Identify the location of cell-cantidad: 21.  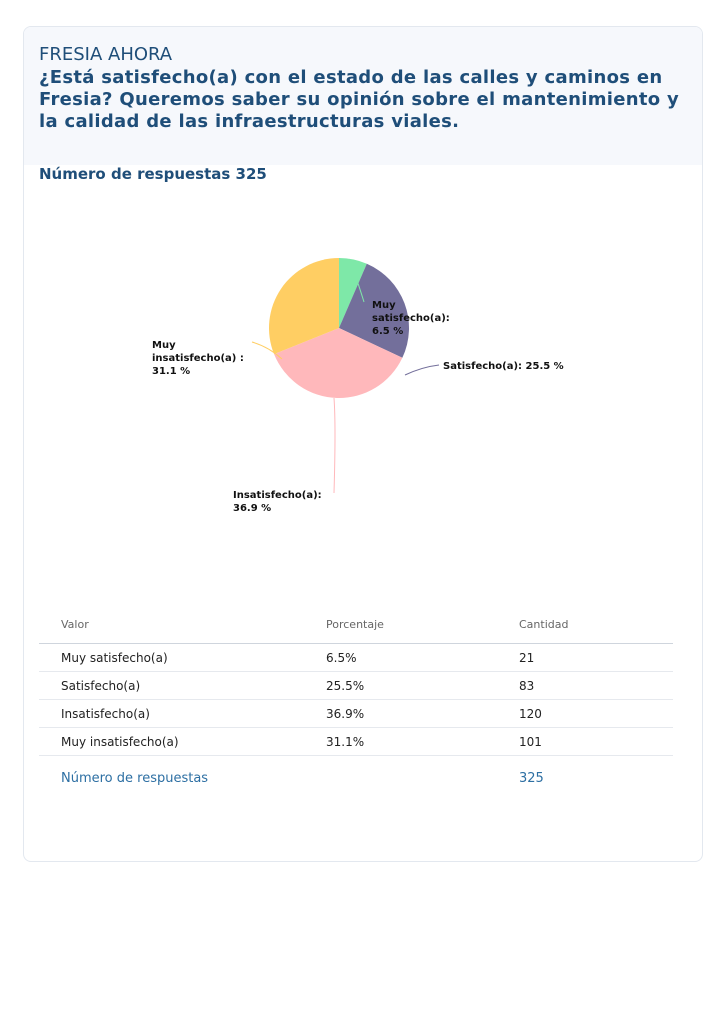
(595, 657).